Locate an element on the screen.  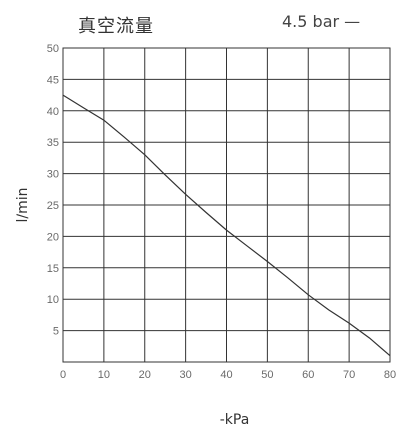
y-tick-label: 50 is located at coordinates (53, 49).